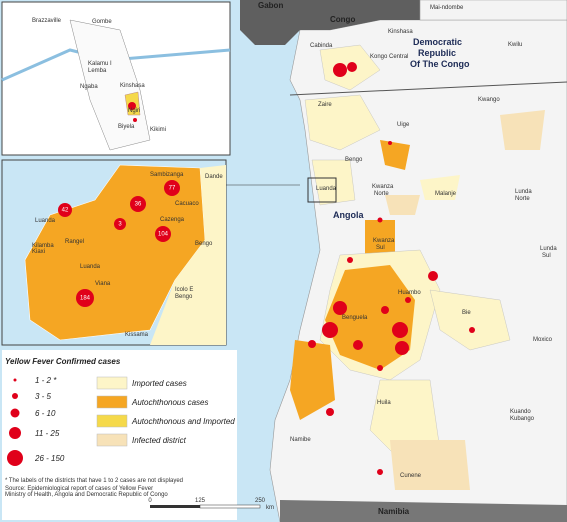 Image resolution: width=567 pixels, height=522 pixels. Describe the element at coordinates (400, 32) in the screenshot. I see `place-label: Kinshasa` at that location.